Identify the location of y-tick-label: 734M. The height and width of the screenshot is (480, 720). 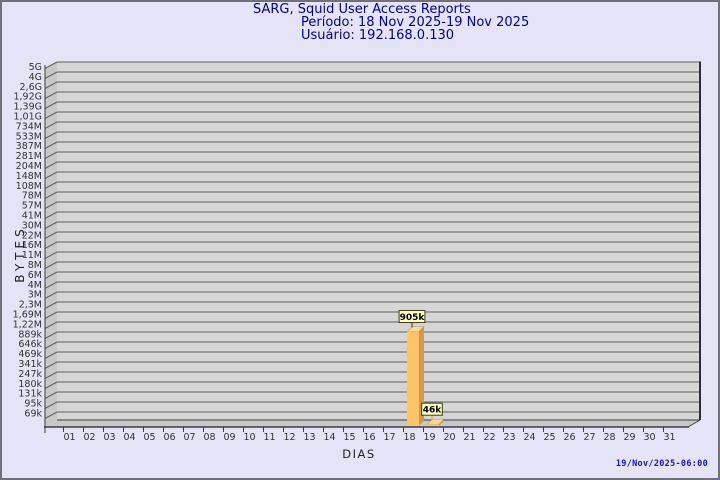
(29, 126).